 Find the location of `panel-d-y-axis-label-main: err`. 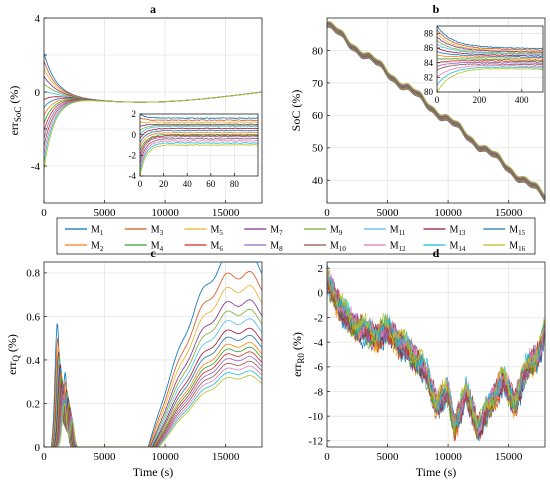

panel-d-y-axis-label-main: err is located at coordinates (297, 370).